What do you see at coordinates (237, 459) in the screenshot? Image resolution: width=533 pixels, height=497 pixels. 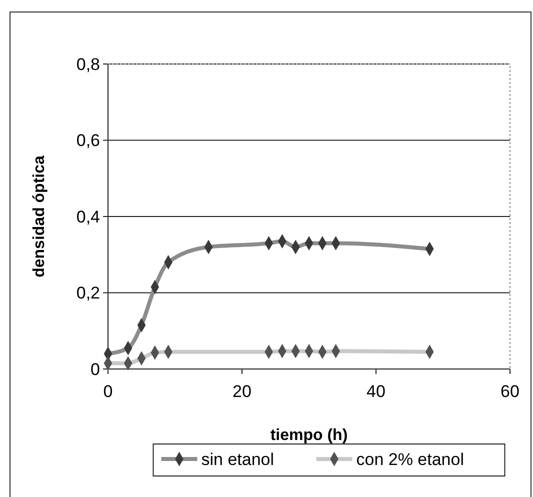 I see `legend-label: sin etanol` at bounding box center [237, 459].